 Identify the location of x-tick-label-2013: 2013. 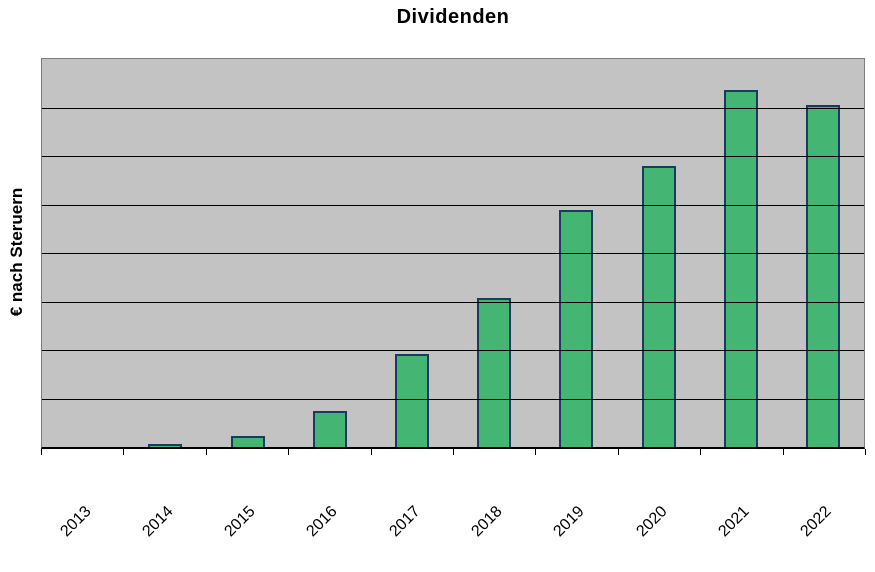
(75, 522).